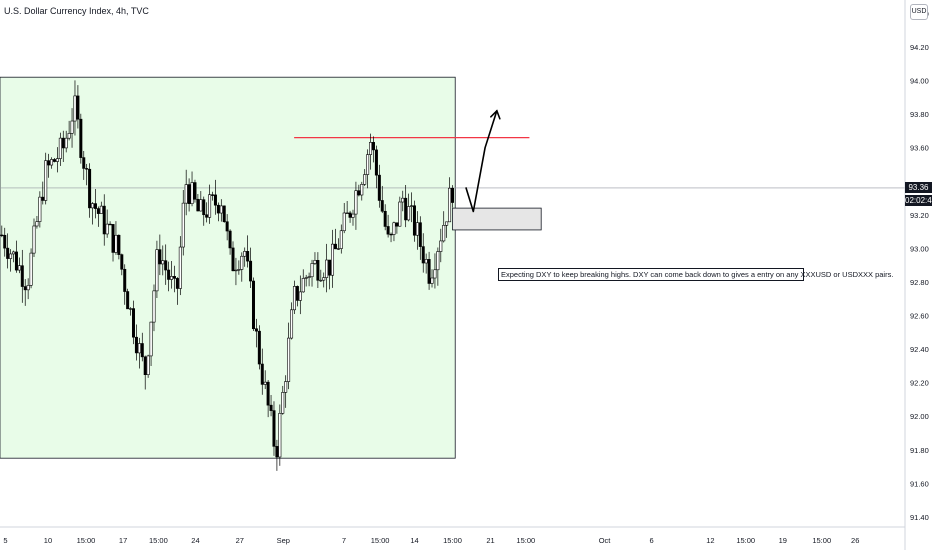 Image resolution: width=932 pixels, height=550 pixels. What do you see at coordinates (490, 540) in the screenshot?
I see `x-tick-label: 21` at bounding box center [490, 540].